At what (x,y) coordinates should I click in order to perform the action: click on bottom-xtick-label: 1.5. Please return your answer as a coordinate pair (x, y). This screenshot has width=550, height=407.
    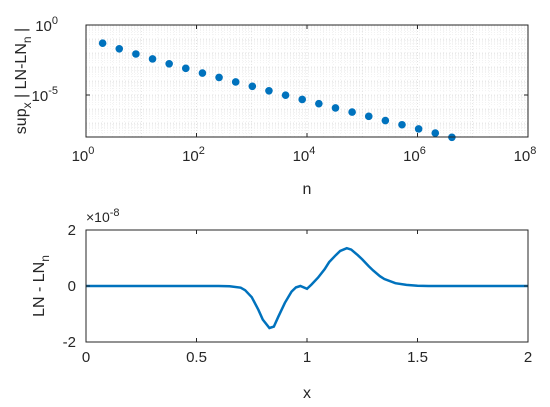
    Looking at the image, I should click on (417, 357).